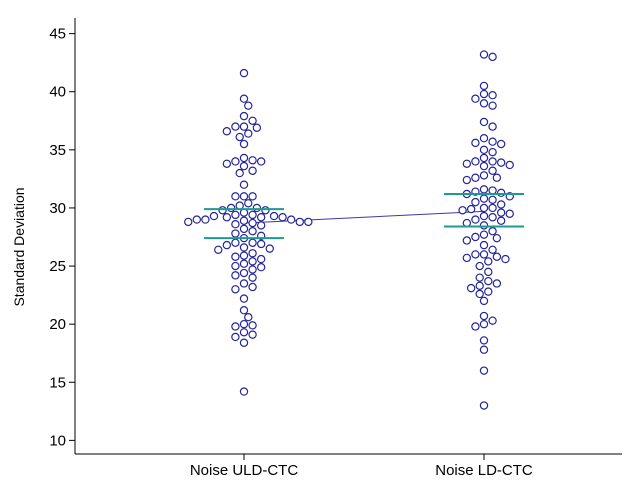 The height and width of the screenshot is (481, 644). Describe the element at coordinates (62, 236) in the screenshot. I see `y-axis: 10 15 20 25 30 35 40 45` at that location.